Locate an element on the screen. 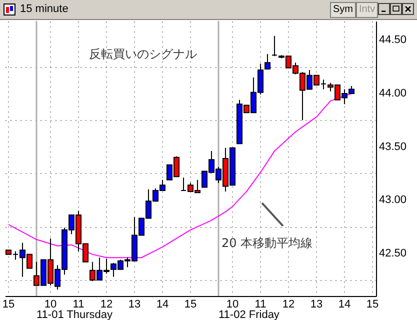 This screenshot has height=320, width=417. text: 11-01 Thursday is located at coordinates (75, 314).